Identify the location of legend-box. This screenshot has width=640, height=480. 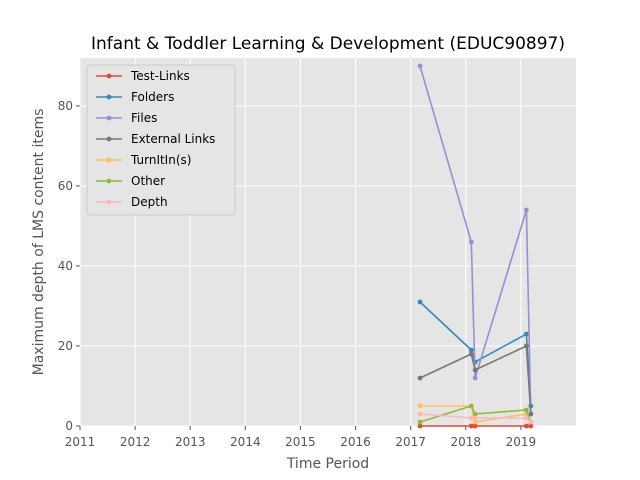
(161, 140).